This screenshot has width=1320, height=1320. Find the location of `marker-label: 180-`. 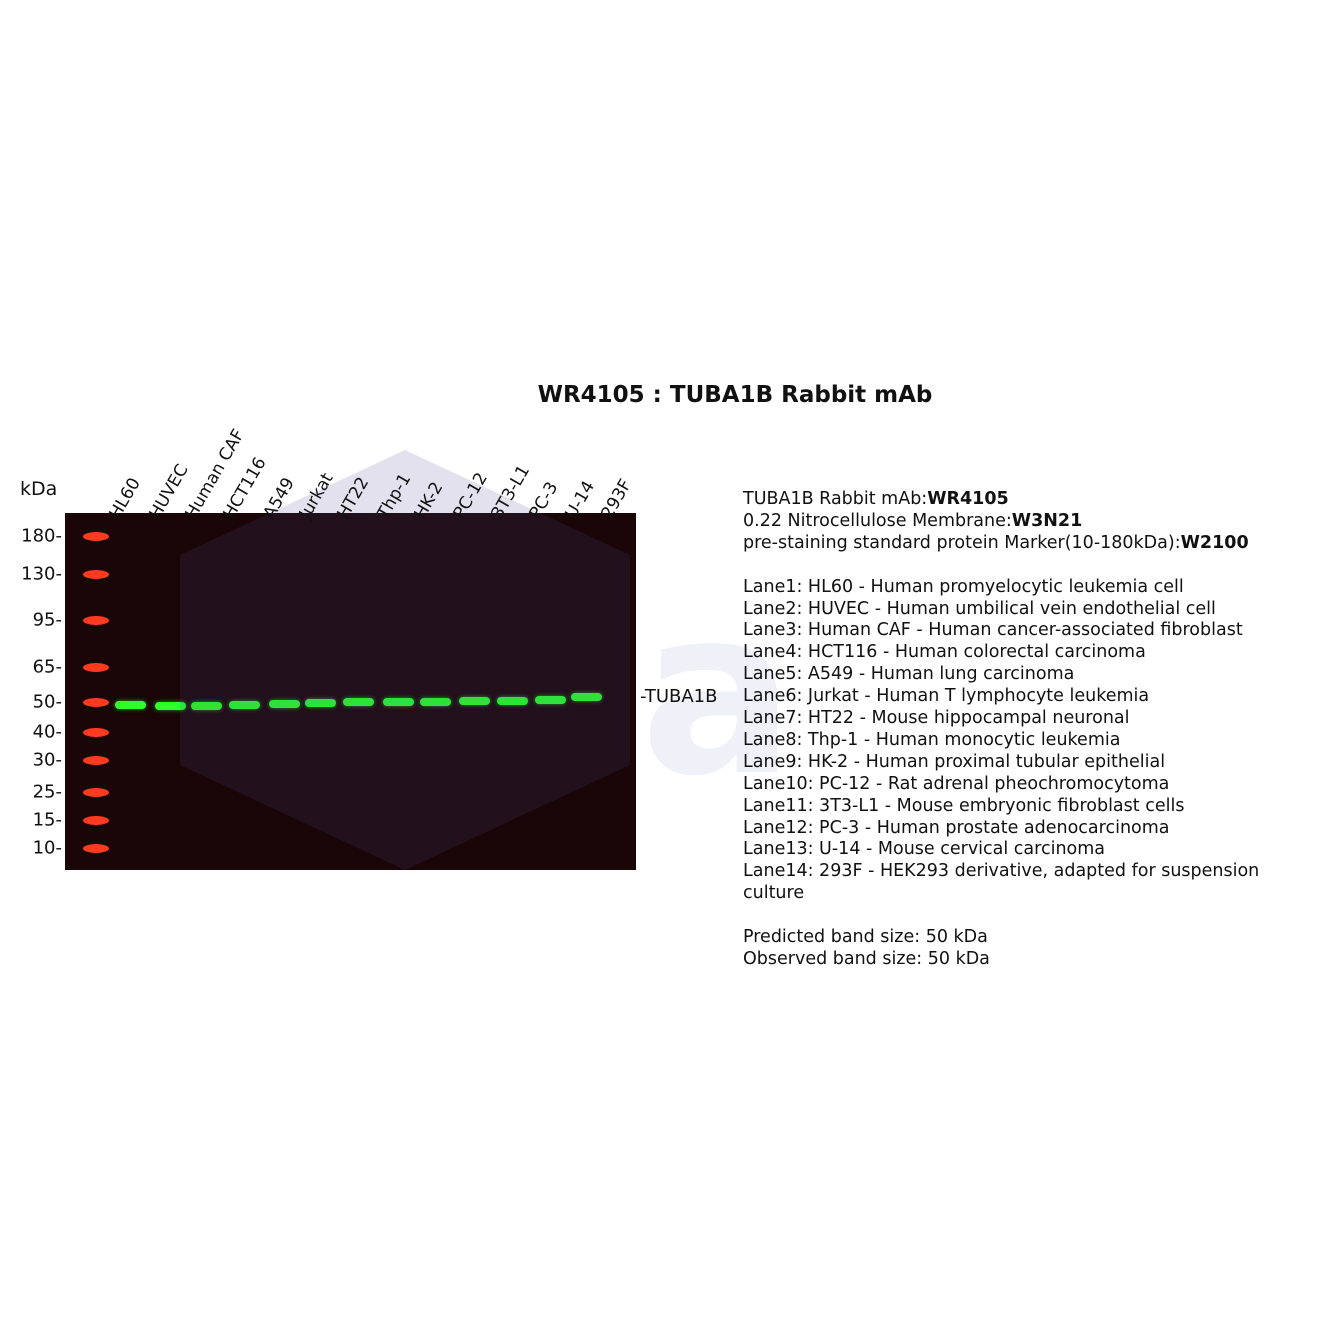

marker-label: 180- is located at coordinates (41, 536).